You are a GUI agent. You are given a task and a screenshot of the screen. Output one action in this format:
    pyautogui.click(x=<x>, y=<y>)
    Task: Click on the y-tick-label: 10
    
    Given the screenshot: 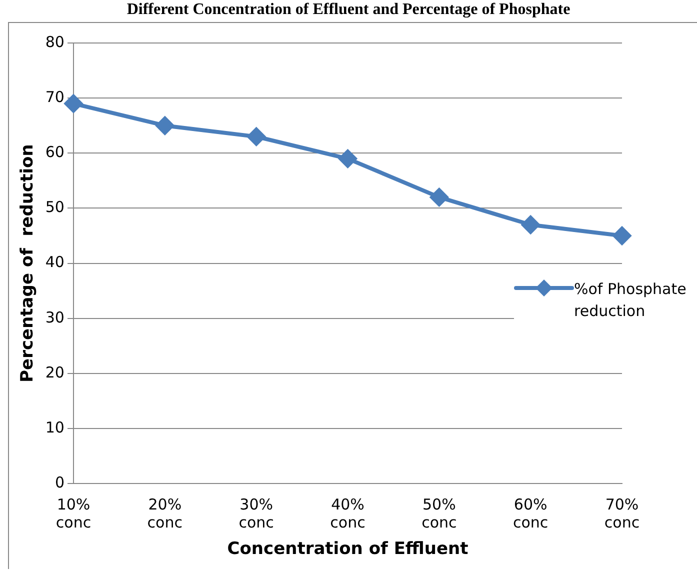 What is the action you would take?
    pyautogui.click(x=54, y=427)
    